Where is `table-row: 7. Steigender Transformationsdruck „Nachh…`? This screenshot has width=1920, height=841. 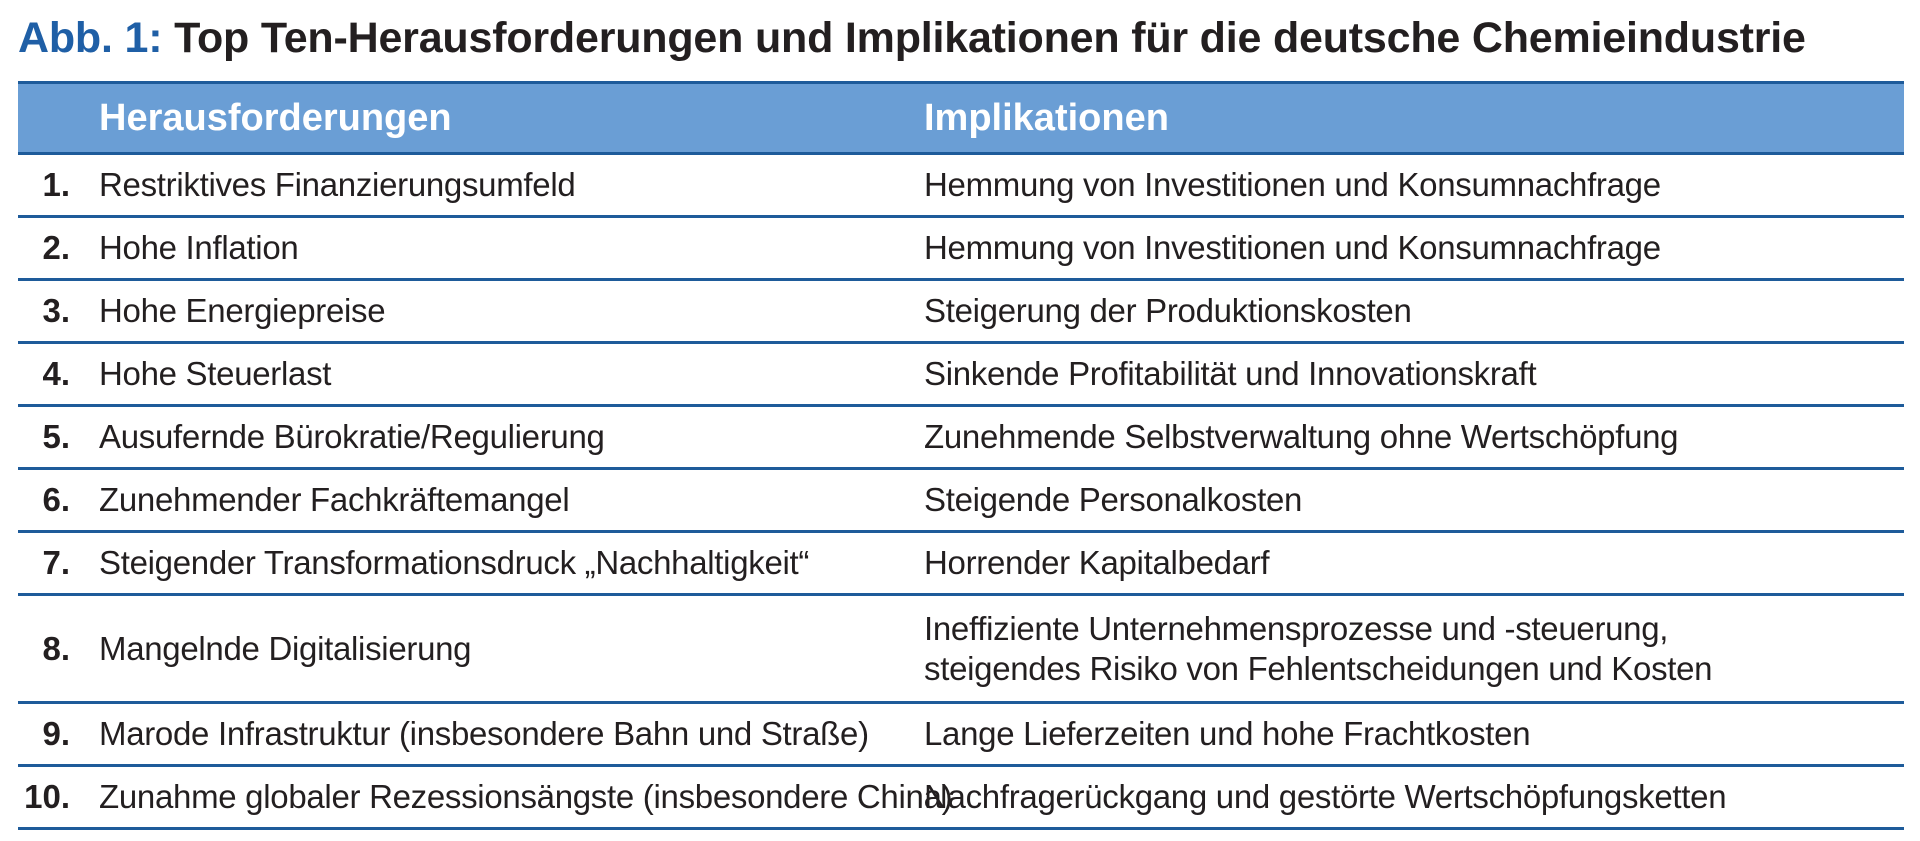
table-row: 7. Steigender Transformationsdruck „Nachh… is located at coordinates (961, 564).